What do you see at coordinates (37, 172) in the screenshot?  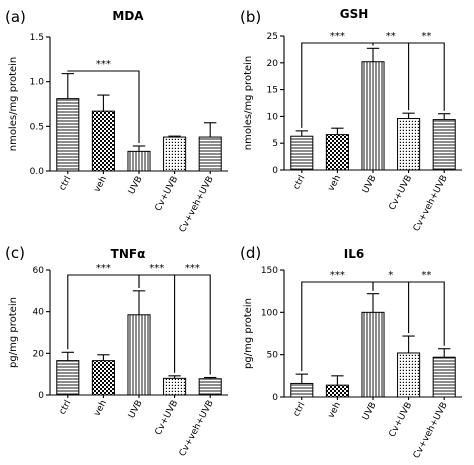 I see `y-tick-label: 0.0` at bounding box center [37, 172].